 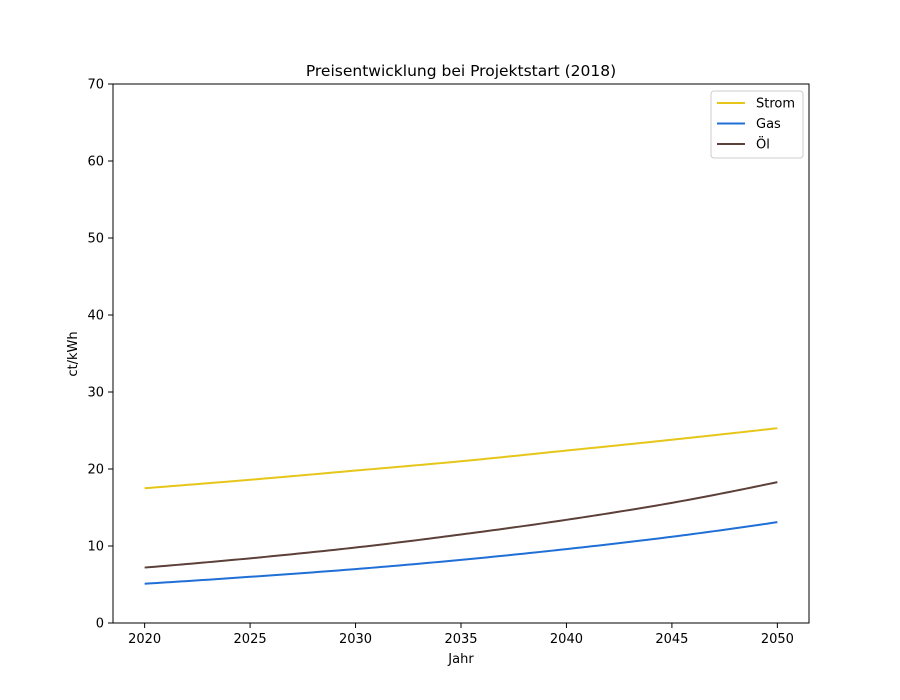 What do you see at coordinates (250, 639) in the screenshot?
I see `x-tick-label: 2025` at bounding box center [250, 639].